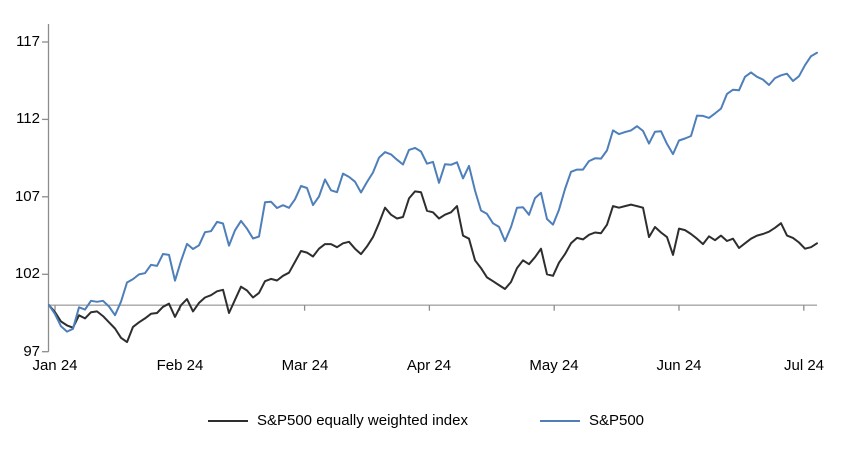 Image resolution: width=852 pixels, height=453 pixels. What do you see at coordinates (180, 365) in the screenshot?
I see `x-tick-label: Feb 24` at bounding box center [180, 365].